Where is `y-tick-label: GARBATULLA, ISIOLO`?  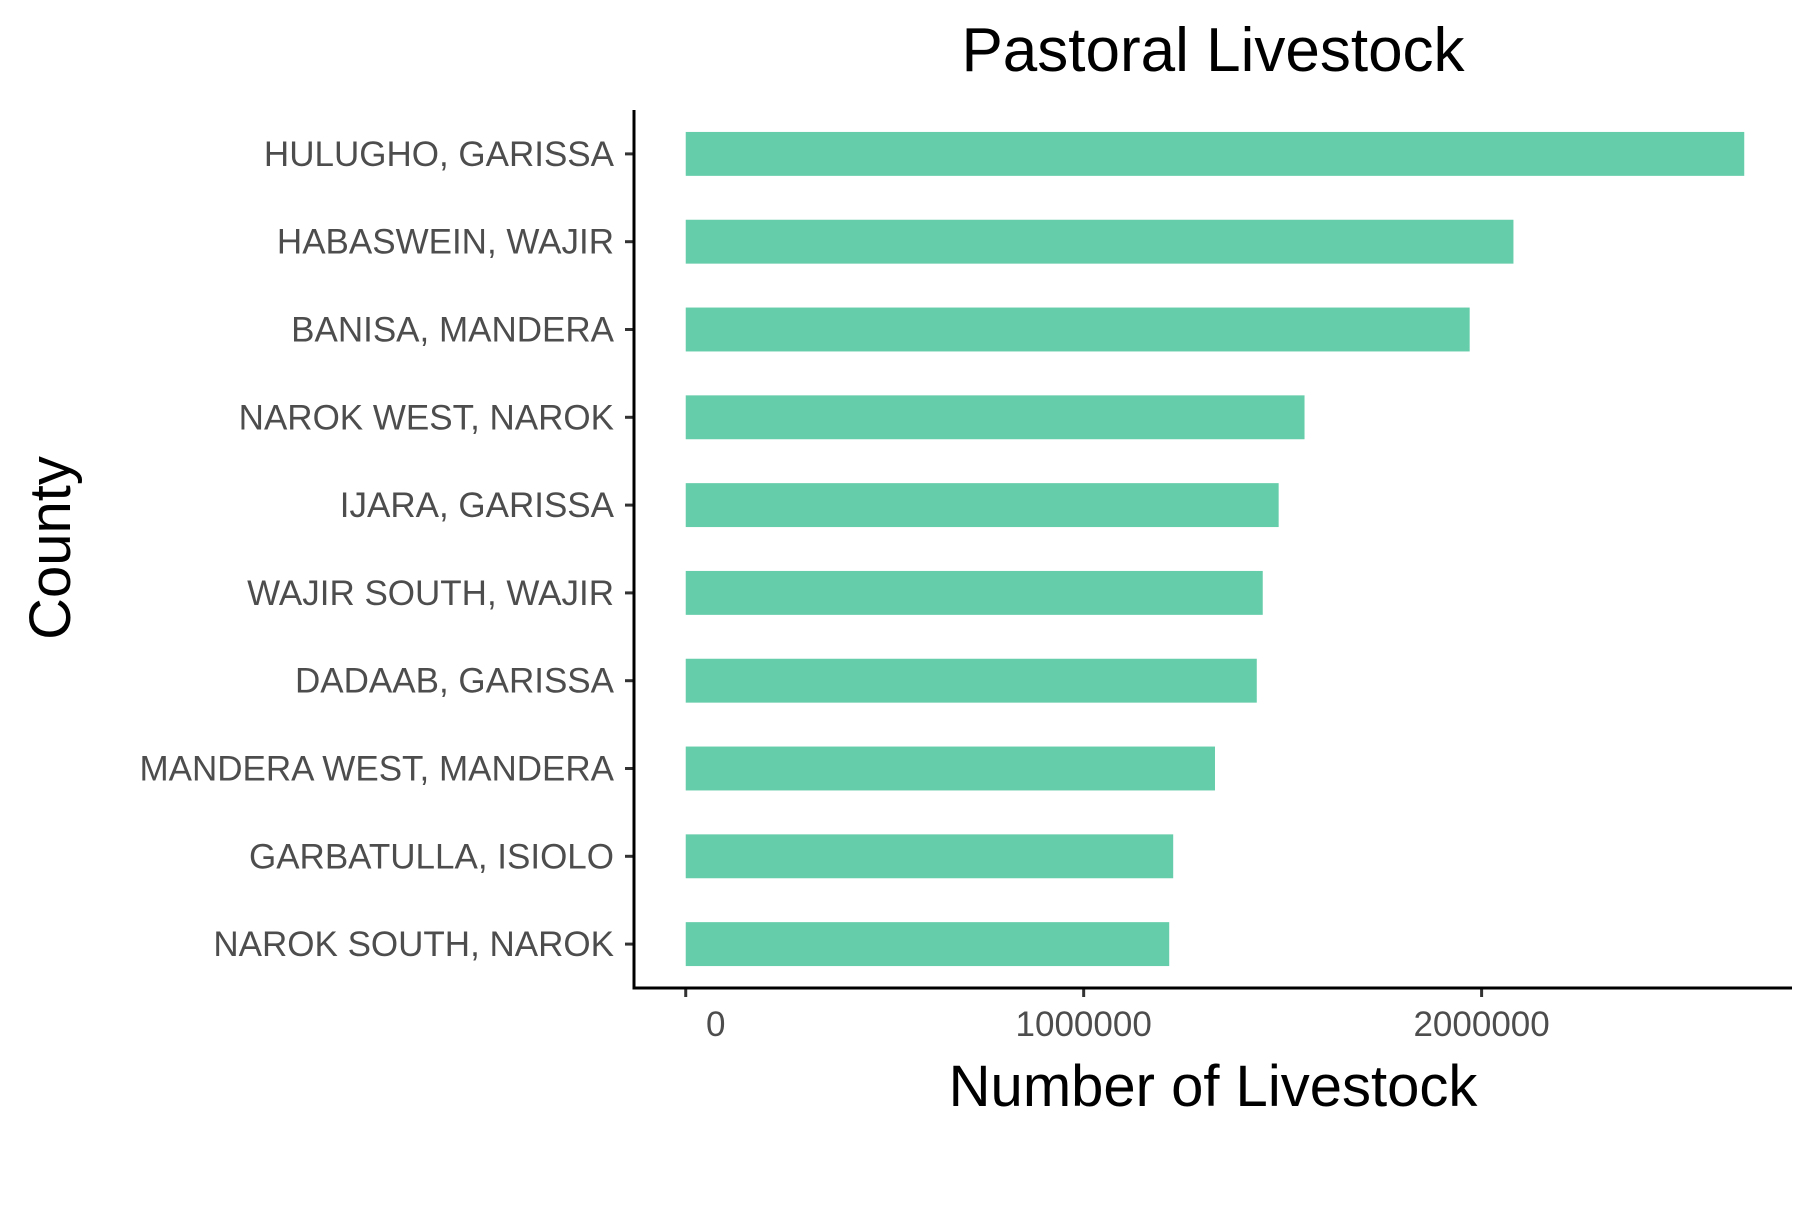 y-tick-label: GARBATULLA, ISIOLO is located at coordinates (431, 856).